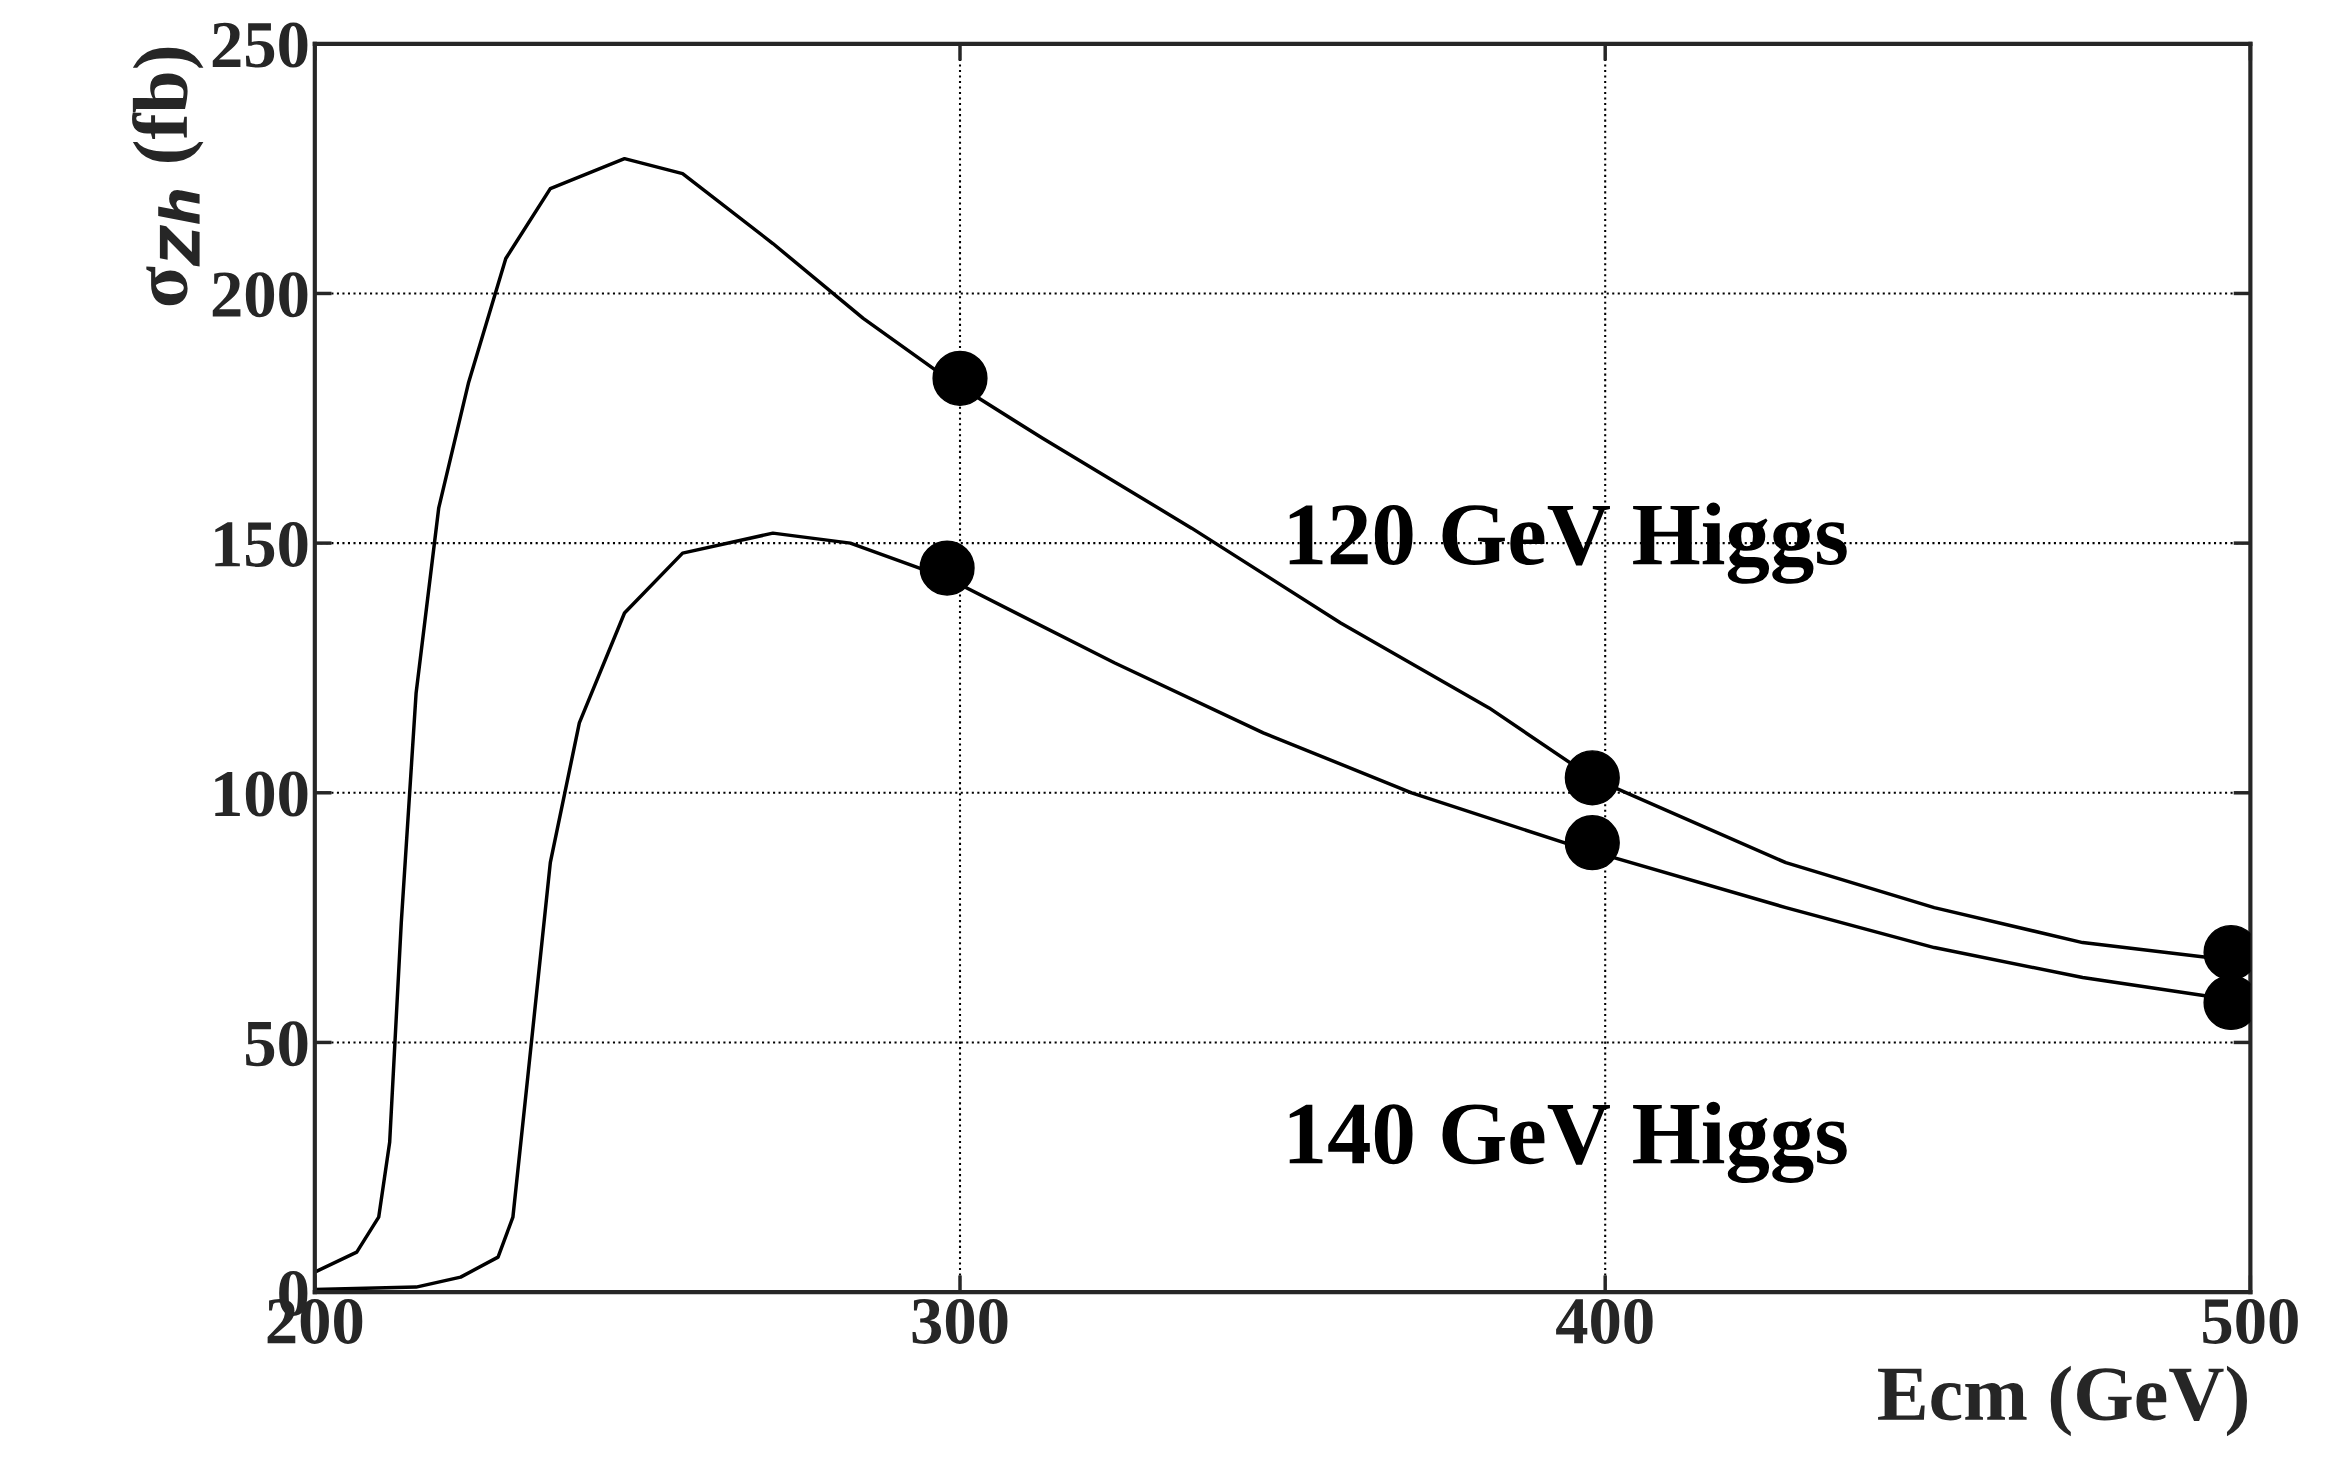 This screenshot has height=1460, width=2332. I want to click on y-tick-label: 150, so click(261, 544).